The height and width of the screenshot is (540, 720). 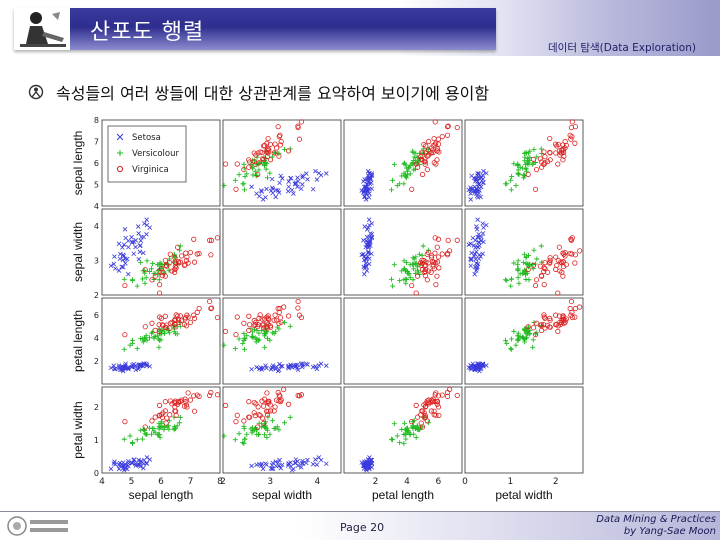 I want to click on x-axis-label: sepal width, so click(x=282, y=495).